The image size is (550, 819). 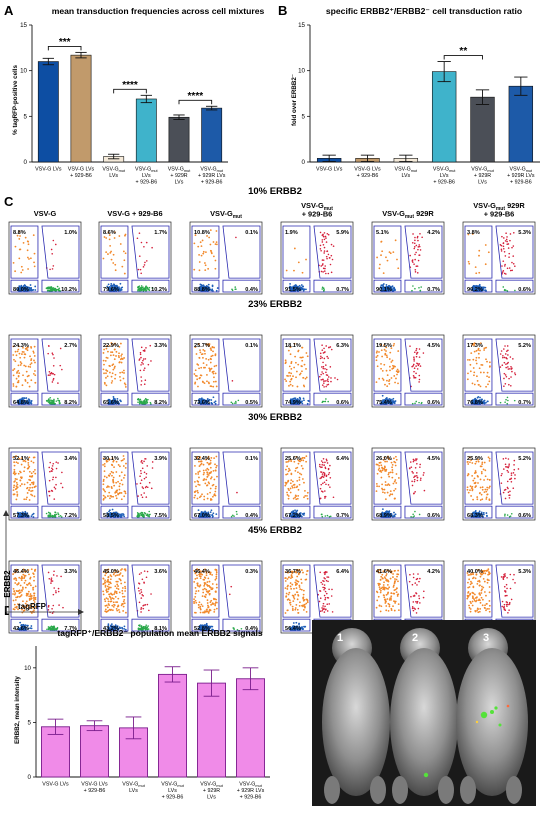 What do you see at coordinates (9, 201) in the screenshot?
I see `panel-letter-c: C` at bounding box center [9, 201].